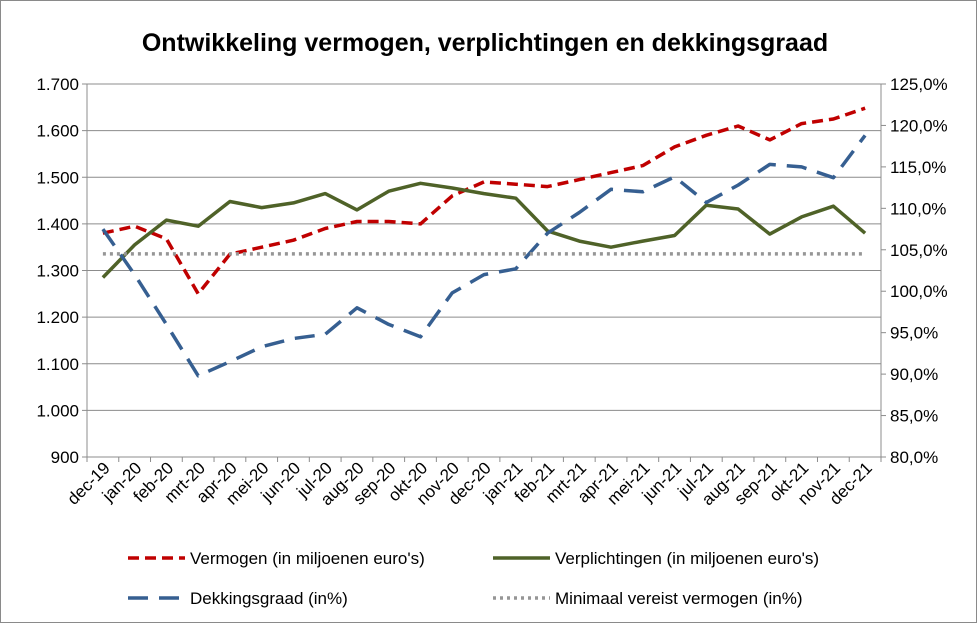  Describe the element at coordinates (918, 167) in the screenshot. I see `y-right-tick-label: 115,0%` at that location.